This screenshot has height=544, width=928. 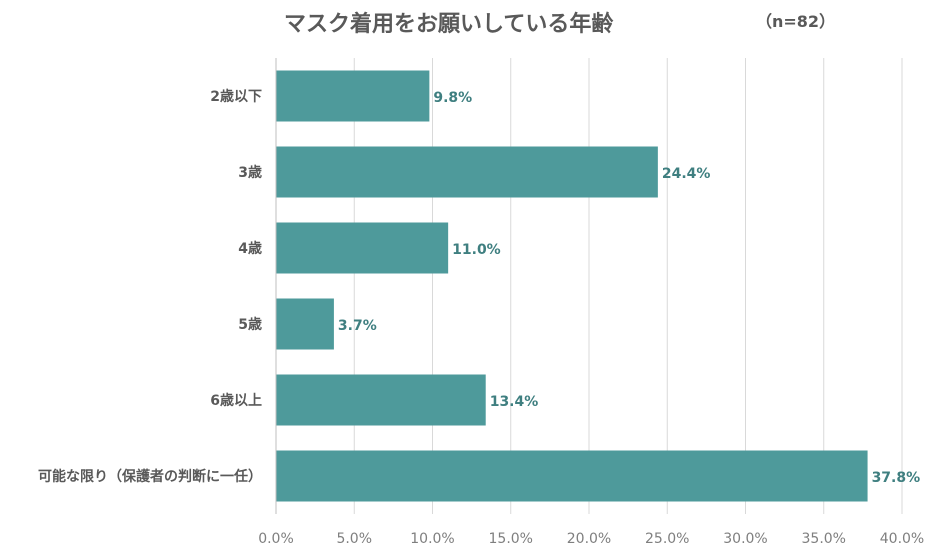 I want to click on x-tick-label: 0.0%, so click(x=276, y=537).